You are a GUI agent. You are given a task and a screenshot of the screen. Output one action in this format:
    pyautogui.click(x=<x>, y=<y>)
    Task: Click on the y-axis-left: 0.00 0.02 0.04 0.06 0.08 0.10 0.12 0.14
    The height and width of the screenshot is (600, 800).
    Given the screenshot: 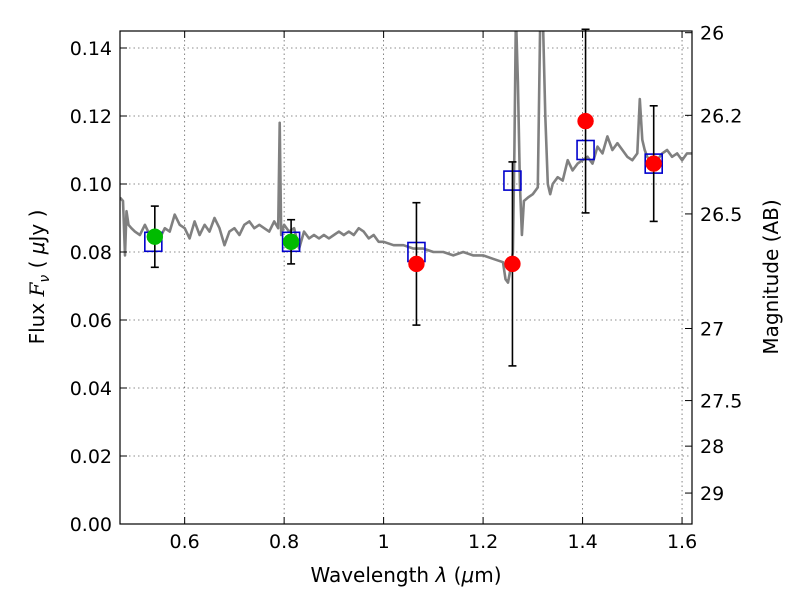 What is the action you would take?
    pyautogui.click(x=98, y=287)
    